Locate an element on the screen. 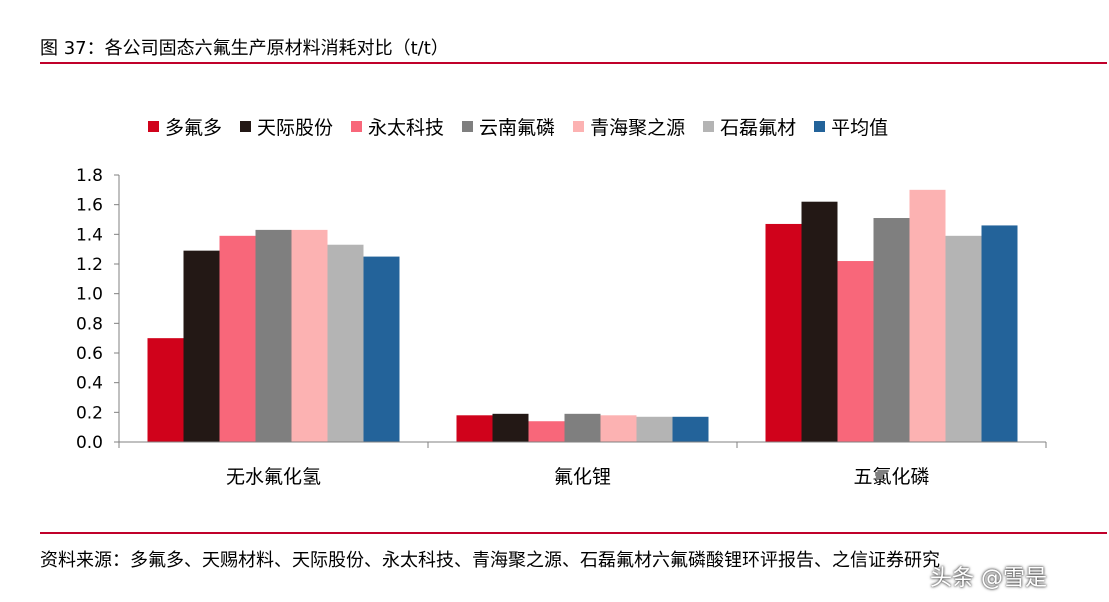 This screenshot has width=1109, height=602. chart-legend: 多氟多 天际股份 永太科技 云南氟磷 青海聚之源 石磊氟材 平均值 is located at coordinates (527, 126).